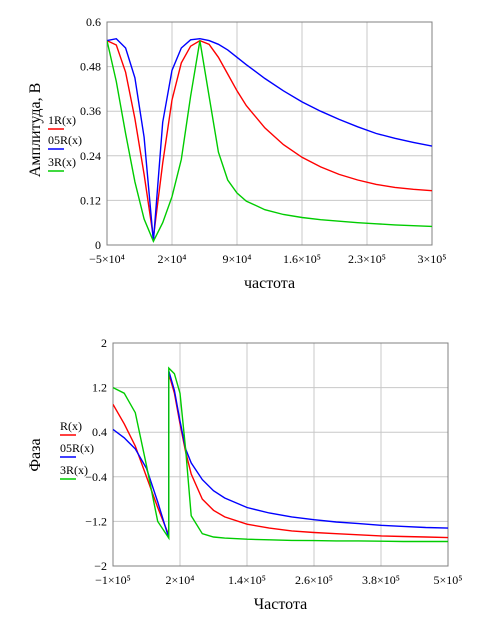 The width and height of the screenshot is (490, 642). I want to click on y-tick-label: 0.24, so click(90, 156).